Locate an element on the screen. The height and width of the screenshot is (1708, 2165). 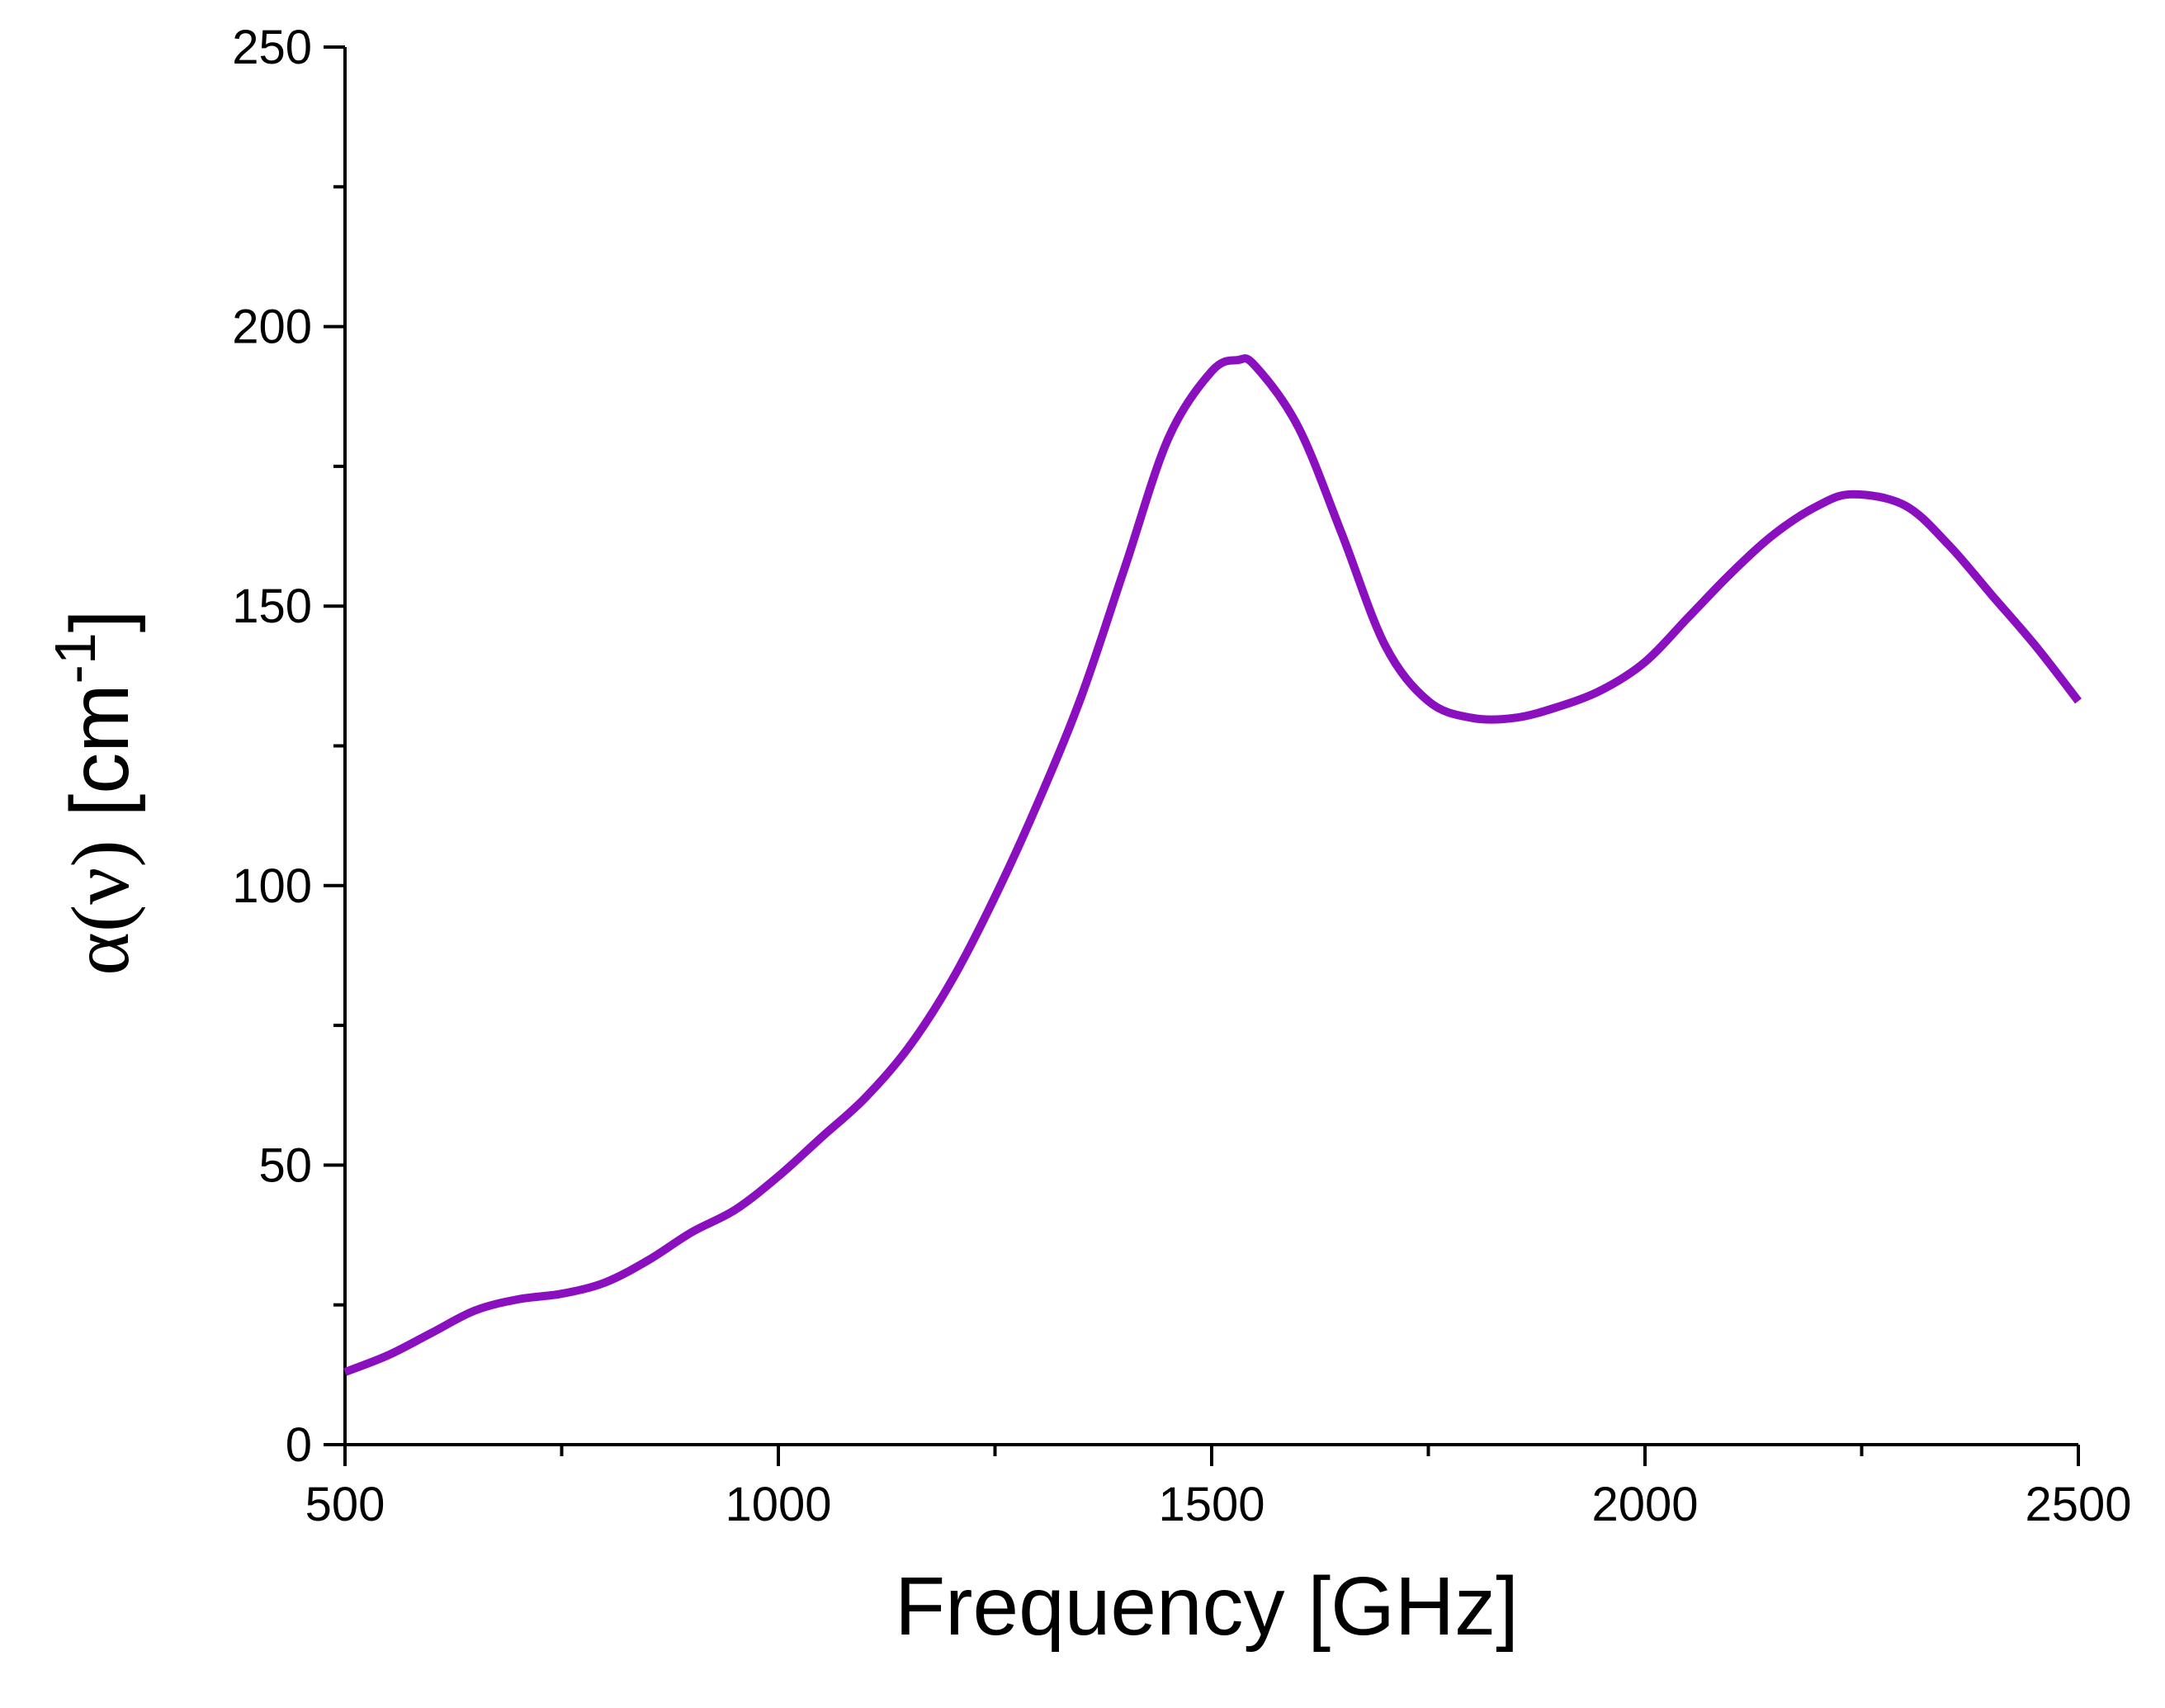
y-tick-label: 50 is located at coordinates (285, 1165).